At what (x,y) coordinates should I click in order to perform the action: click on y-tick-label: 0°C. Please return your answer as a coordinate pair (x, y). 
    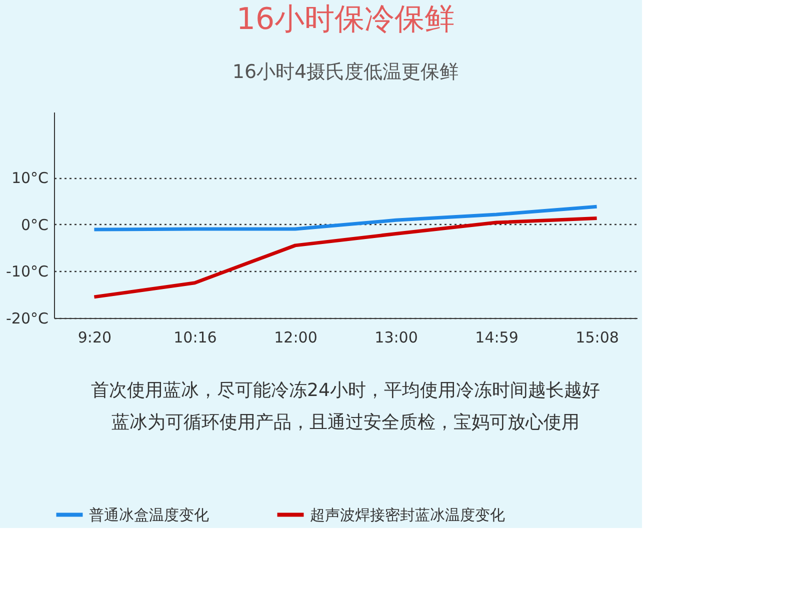
    Looking at the image, I should click on (34, 225).